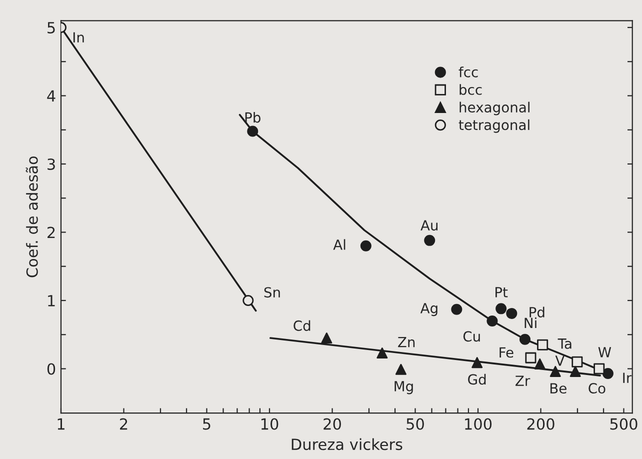  I want to click on annotation: Sn, so click(272, 292).